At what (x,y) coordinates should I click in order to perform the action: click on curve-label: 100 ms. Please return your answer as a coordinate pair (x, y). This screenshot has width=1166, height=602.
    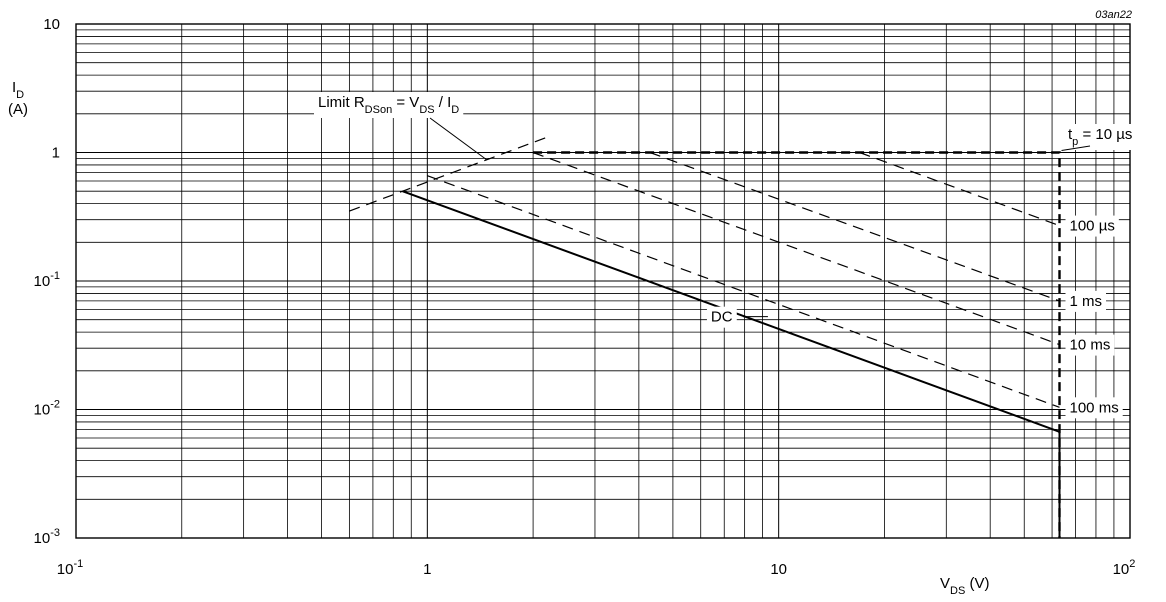
    Looking at the image, I should click on (1094, 408).